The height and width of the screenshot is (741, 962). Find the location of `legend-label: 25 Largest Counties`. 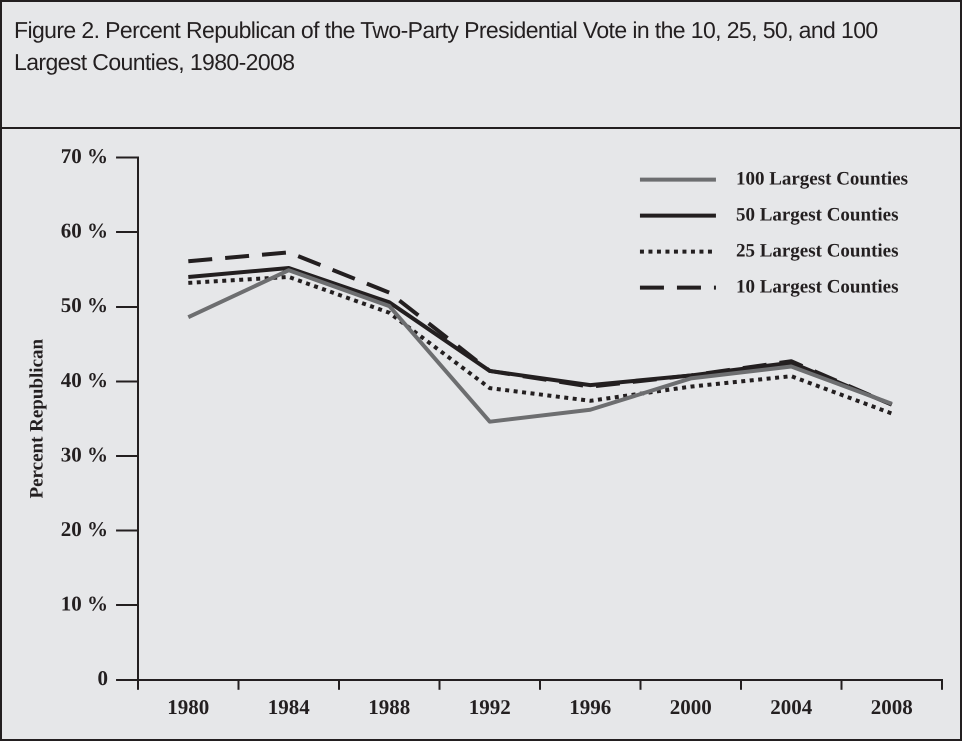

legend-label: 25 Largest Counties is located at coordinates (817, 251).